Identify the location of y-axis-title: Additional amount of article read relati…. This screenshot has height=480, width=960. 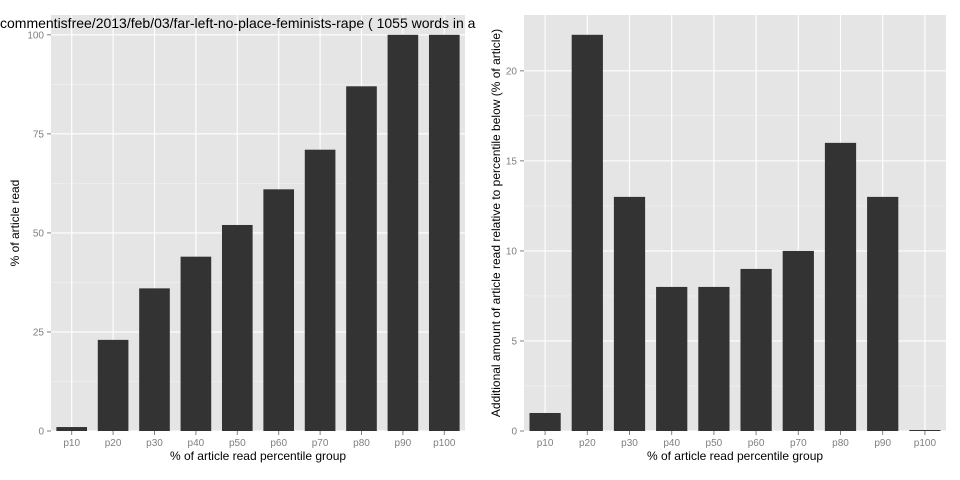
(496, 223).